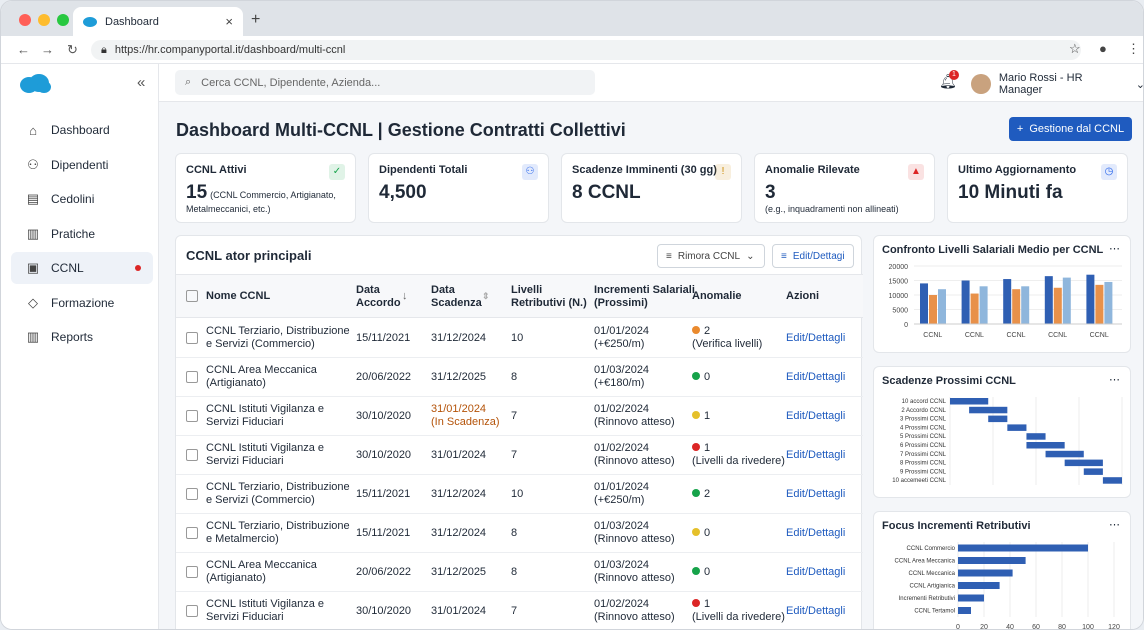  I want to click on column-header: Anomalie, so click(717, 296).